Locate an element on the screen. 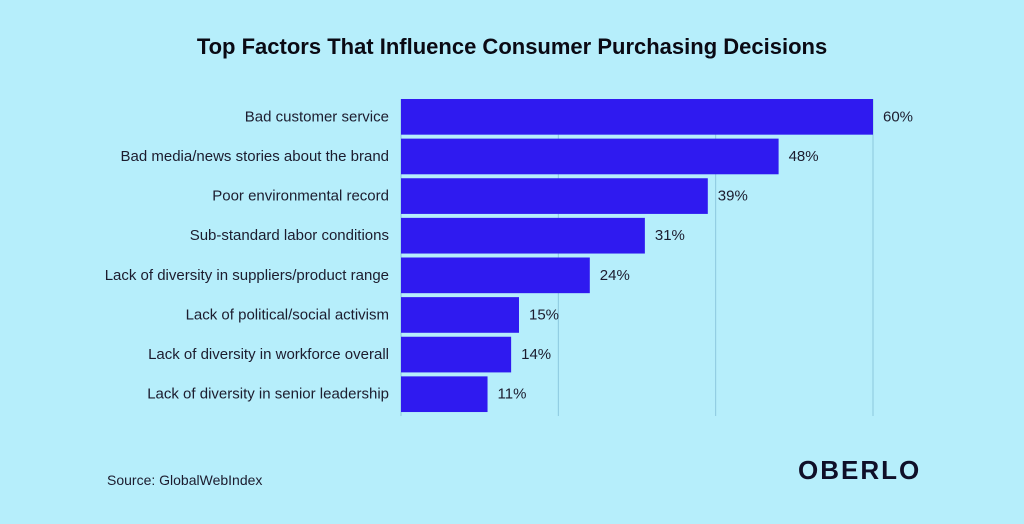 This screenshot has width=1024, height=524. value-label: 31% is located at coordinates (670, 235).